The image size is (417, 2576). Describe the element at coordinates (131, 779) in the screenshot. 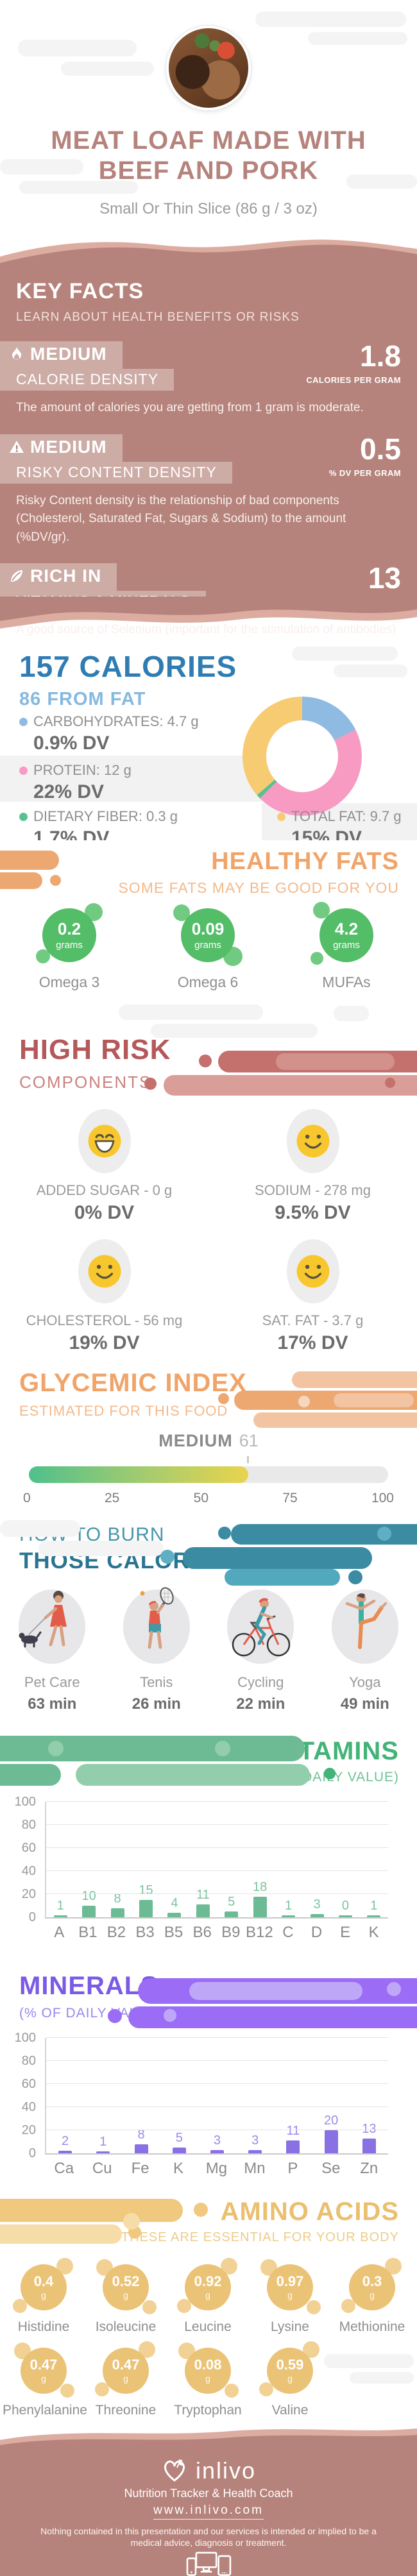

I see `row-highlight` at that location.